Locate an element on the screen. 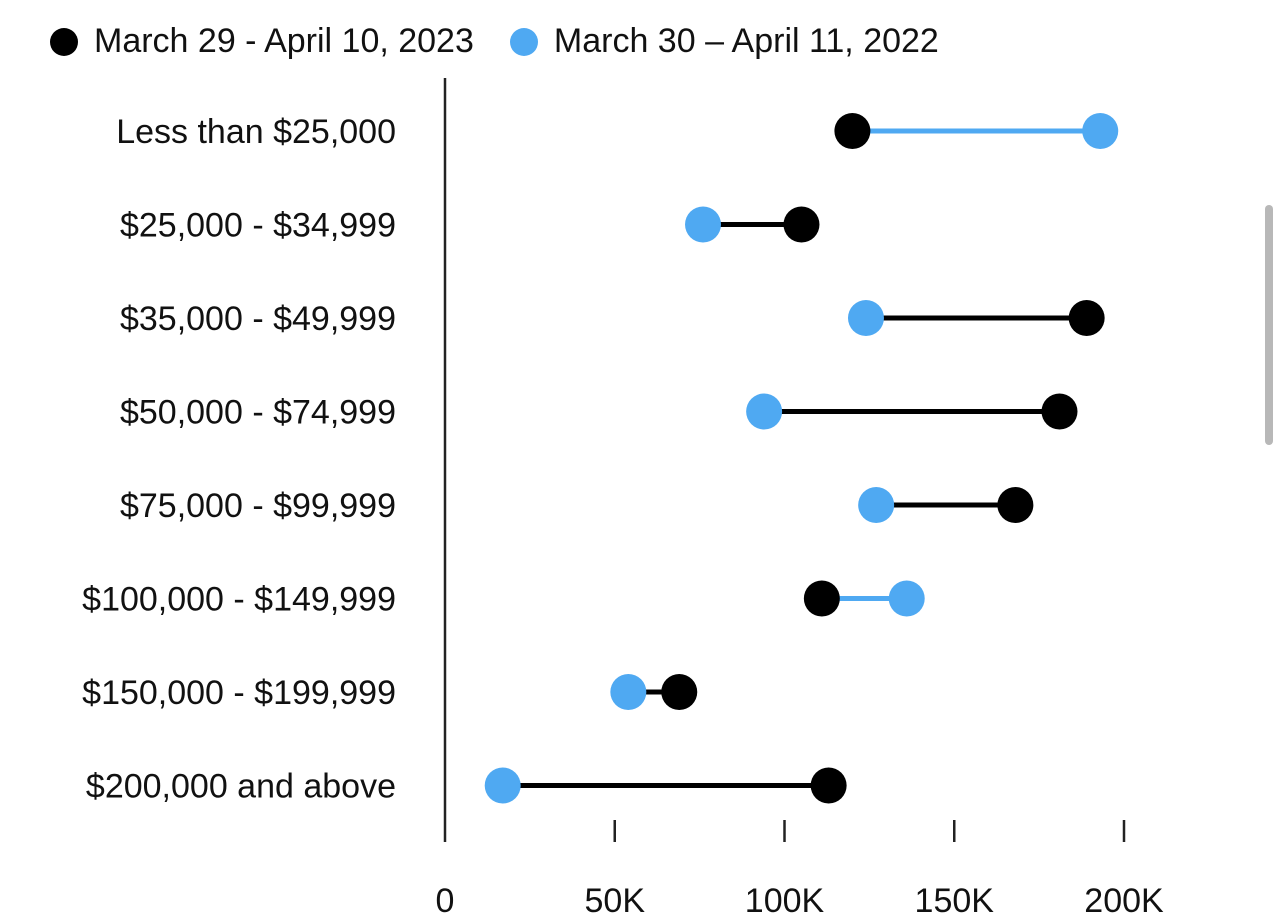 This screenshot has width=1283, height=919. category-label: $35,000 - $49,999 is located at coordinates (258, 319).